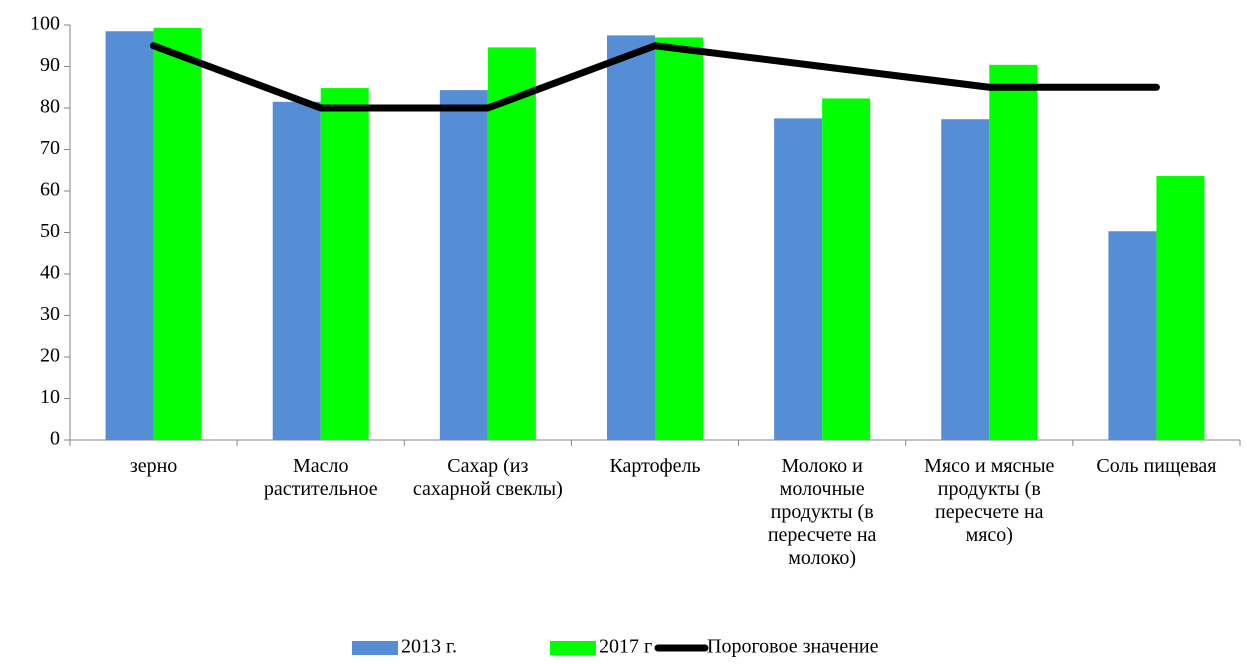 The image size is (1247, 664). I want to click on y-tick-label: 10, so click(50, 397).